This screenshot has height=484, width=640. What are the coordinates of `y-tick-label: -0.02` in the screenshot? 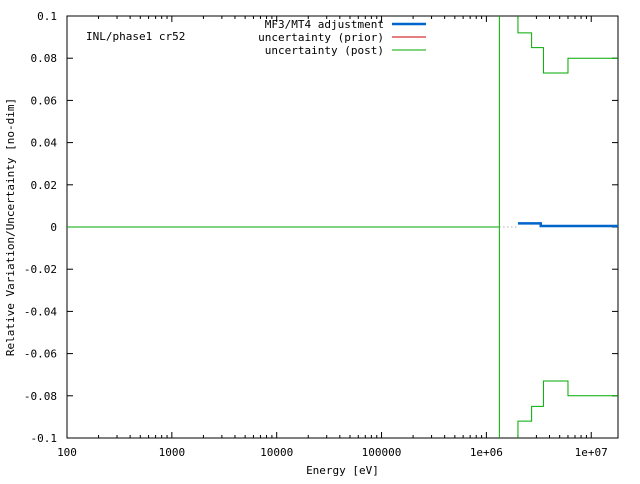 It's located at (40, 269).